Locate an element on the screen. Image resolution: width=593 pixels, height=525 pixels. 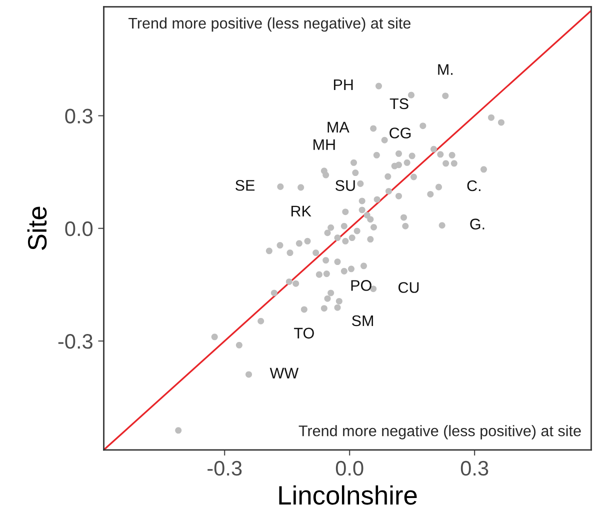
data-label: SM is located at coordinates (362, 320).